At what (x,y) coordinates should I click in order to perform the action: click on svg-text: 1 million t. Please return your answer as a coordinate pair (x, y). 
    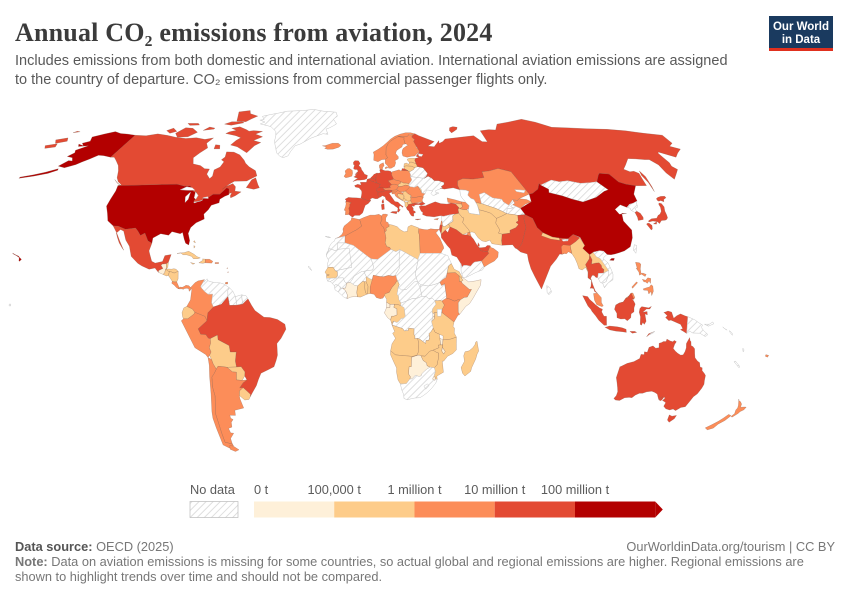
    Looking at the image, I should click on (414, 489).